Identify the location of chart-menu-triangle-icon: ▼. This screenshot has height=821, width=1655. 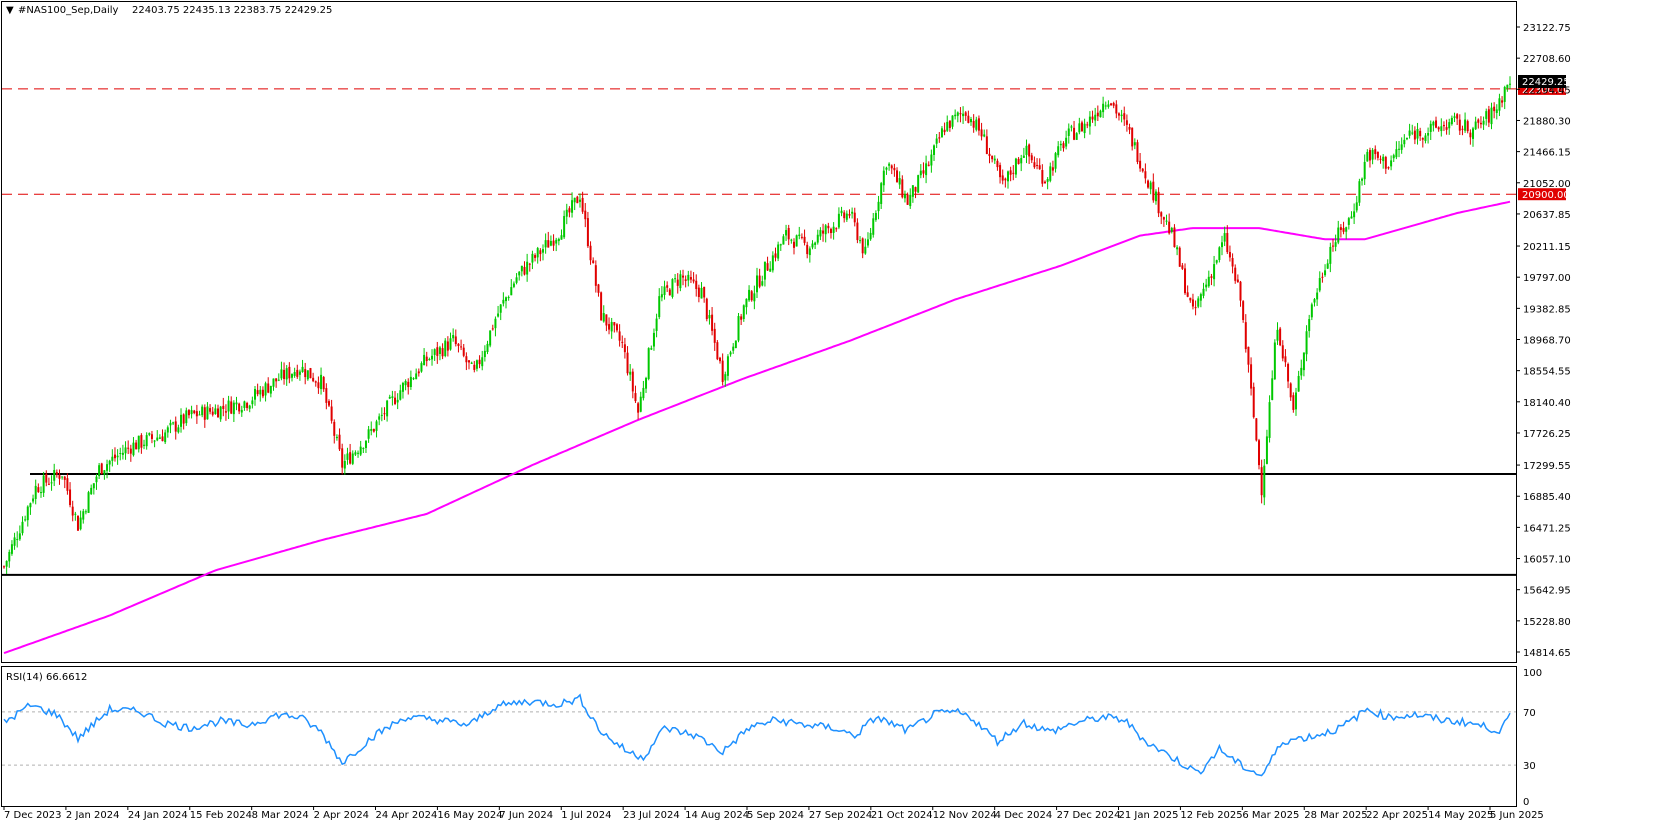
(10, 10).